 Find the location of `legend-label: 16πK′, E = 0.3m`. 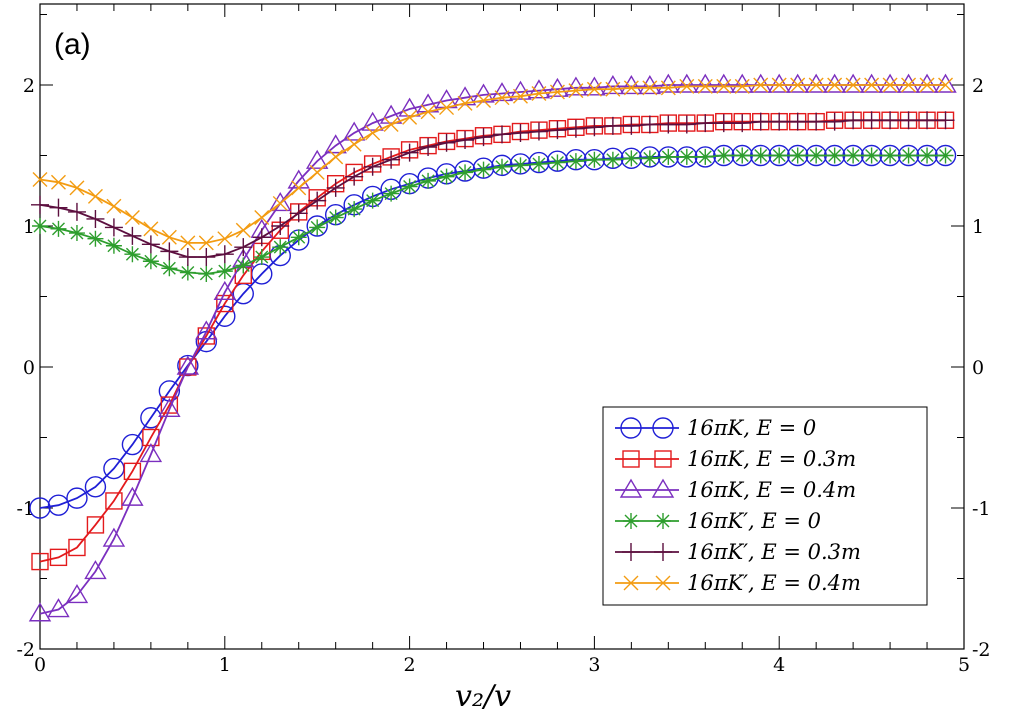

legend-label: 16πK′, E = 0.3m is located at coordinates (774, 552).